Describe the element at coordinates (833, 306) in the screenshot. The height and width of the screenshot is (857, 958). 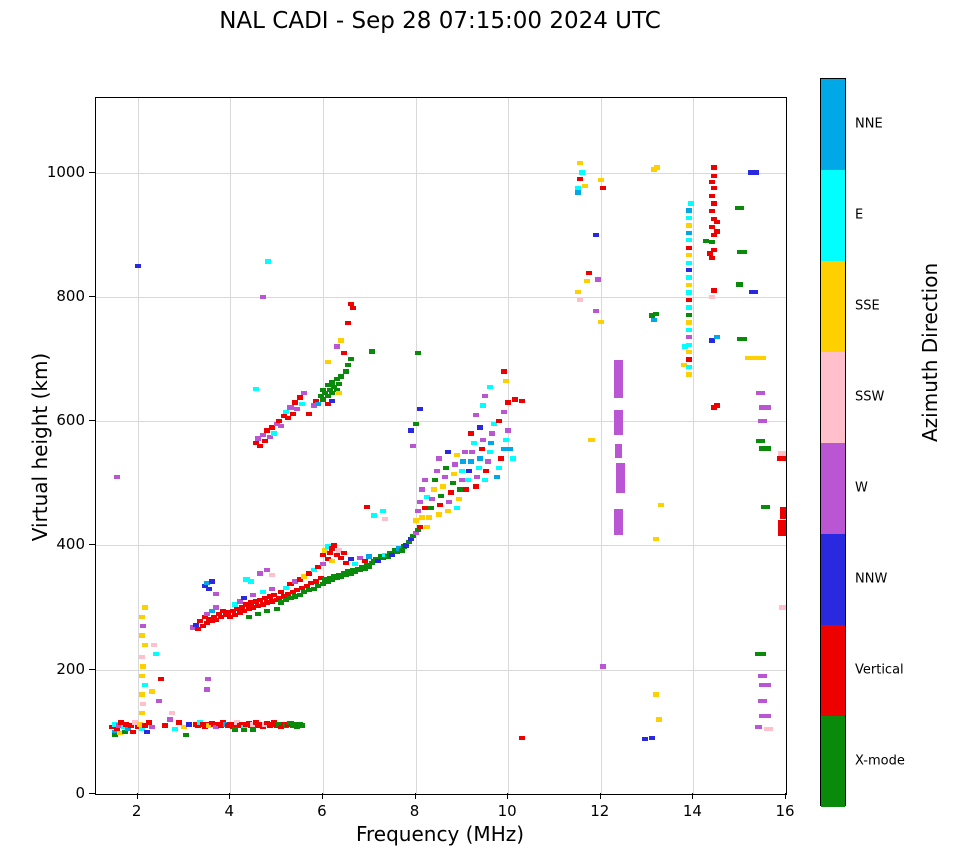
I see `colorbar-segment-sse` at that location.